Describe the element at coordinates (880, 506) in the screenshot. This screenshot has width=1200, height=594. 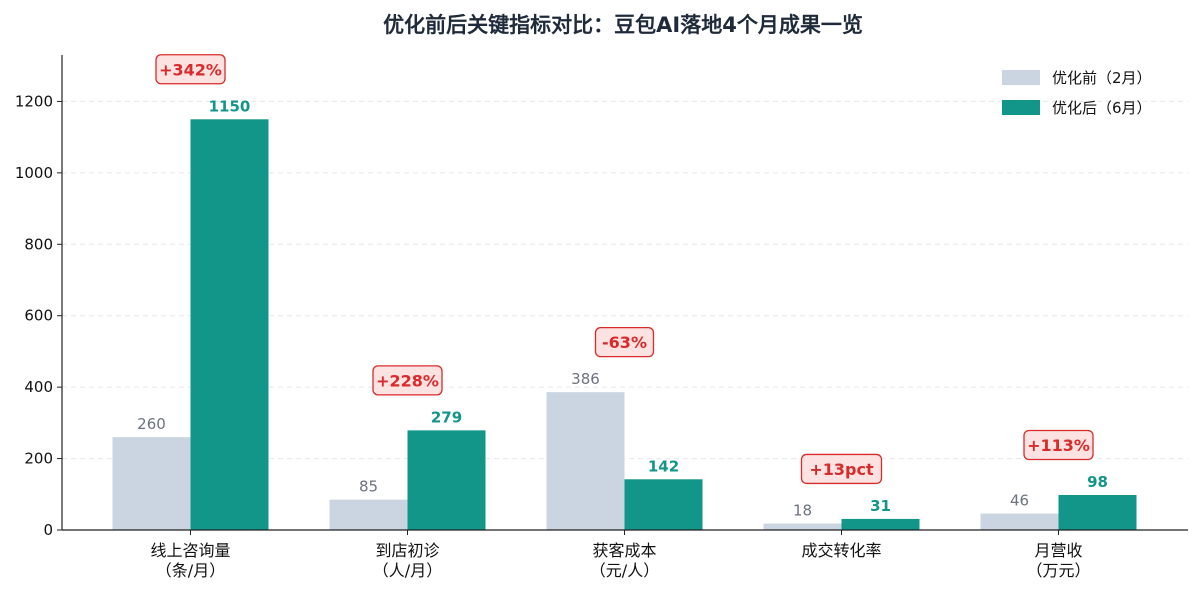
I see `value-label-after: 31` at that location.